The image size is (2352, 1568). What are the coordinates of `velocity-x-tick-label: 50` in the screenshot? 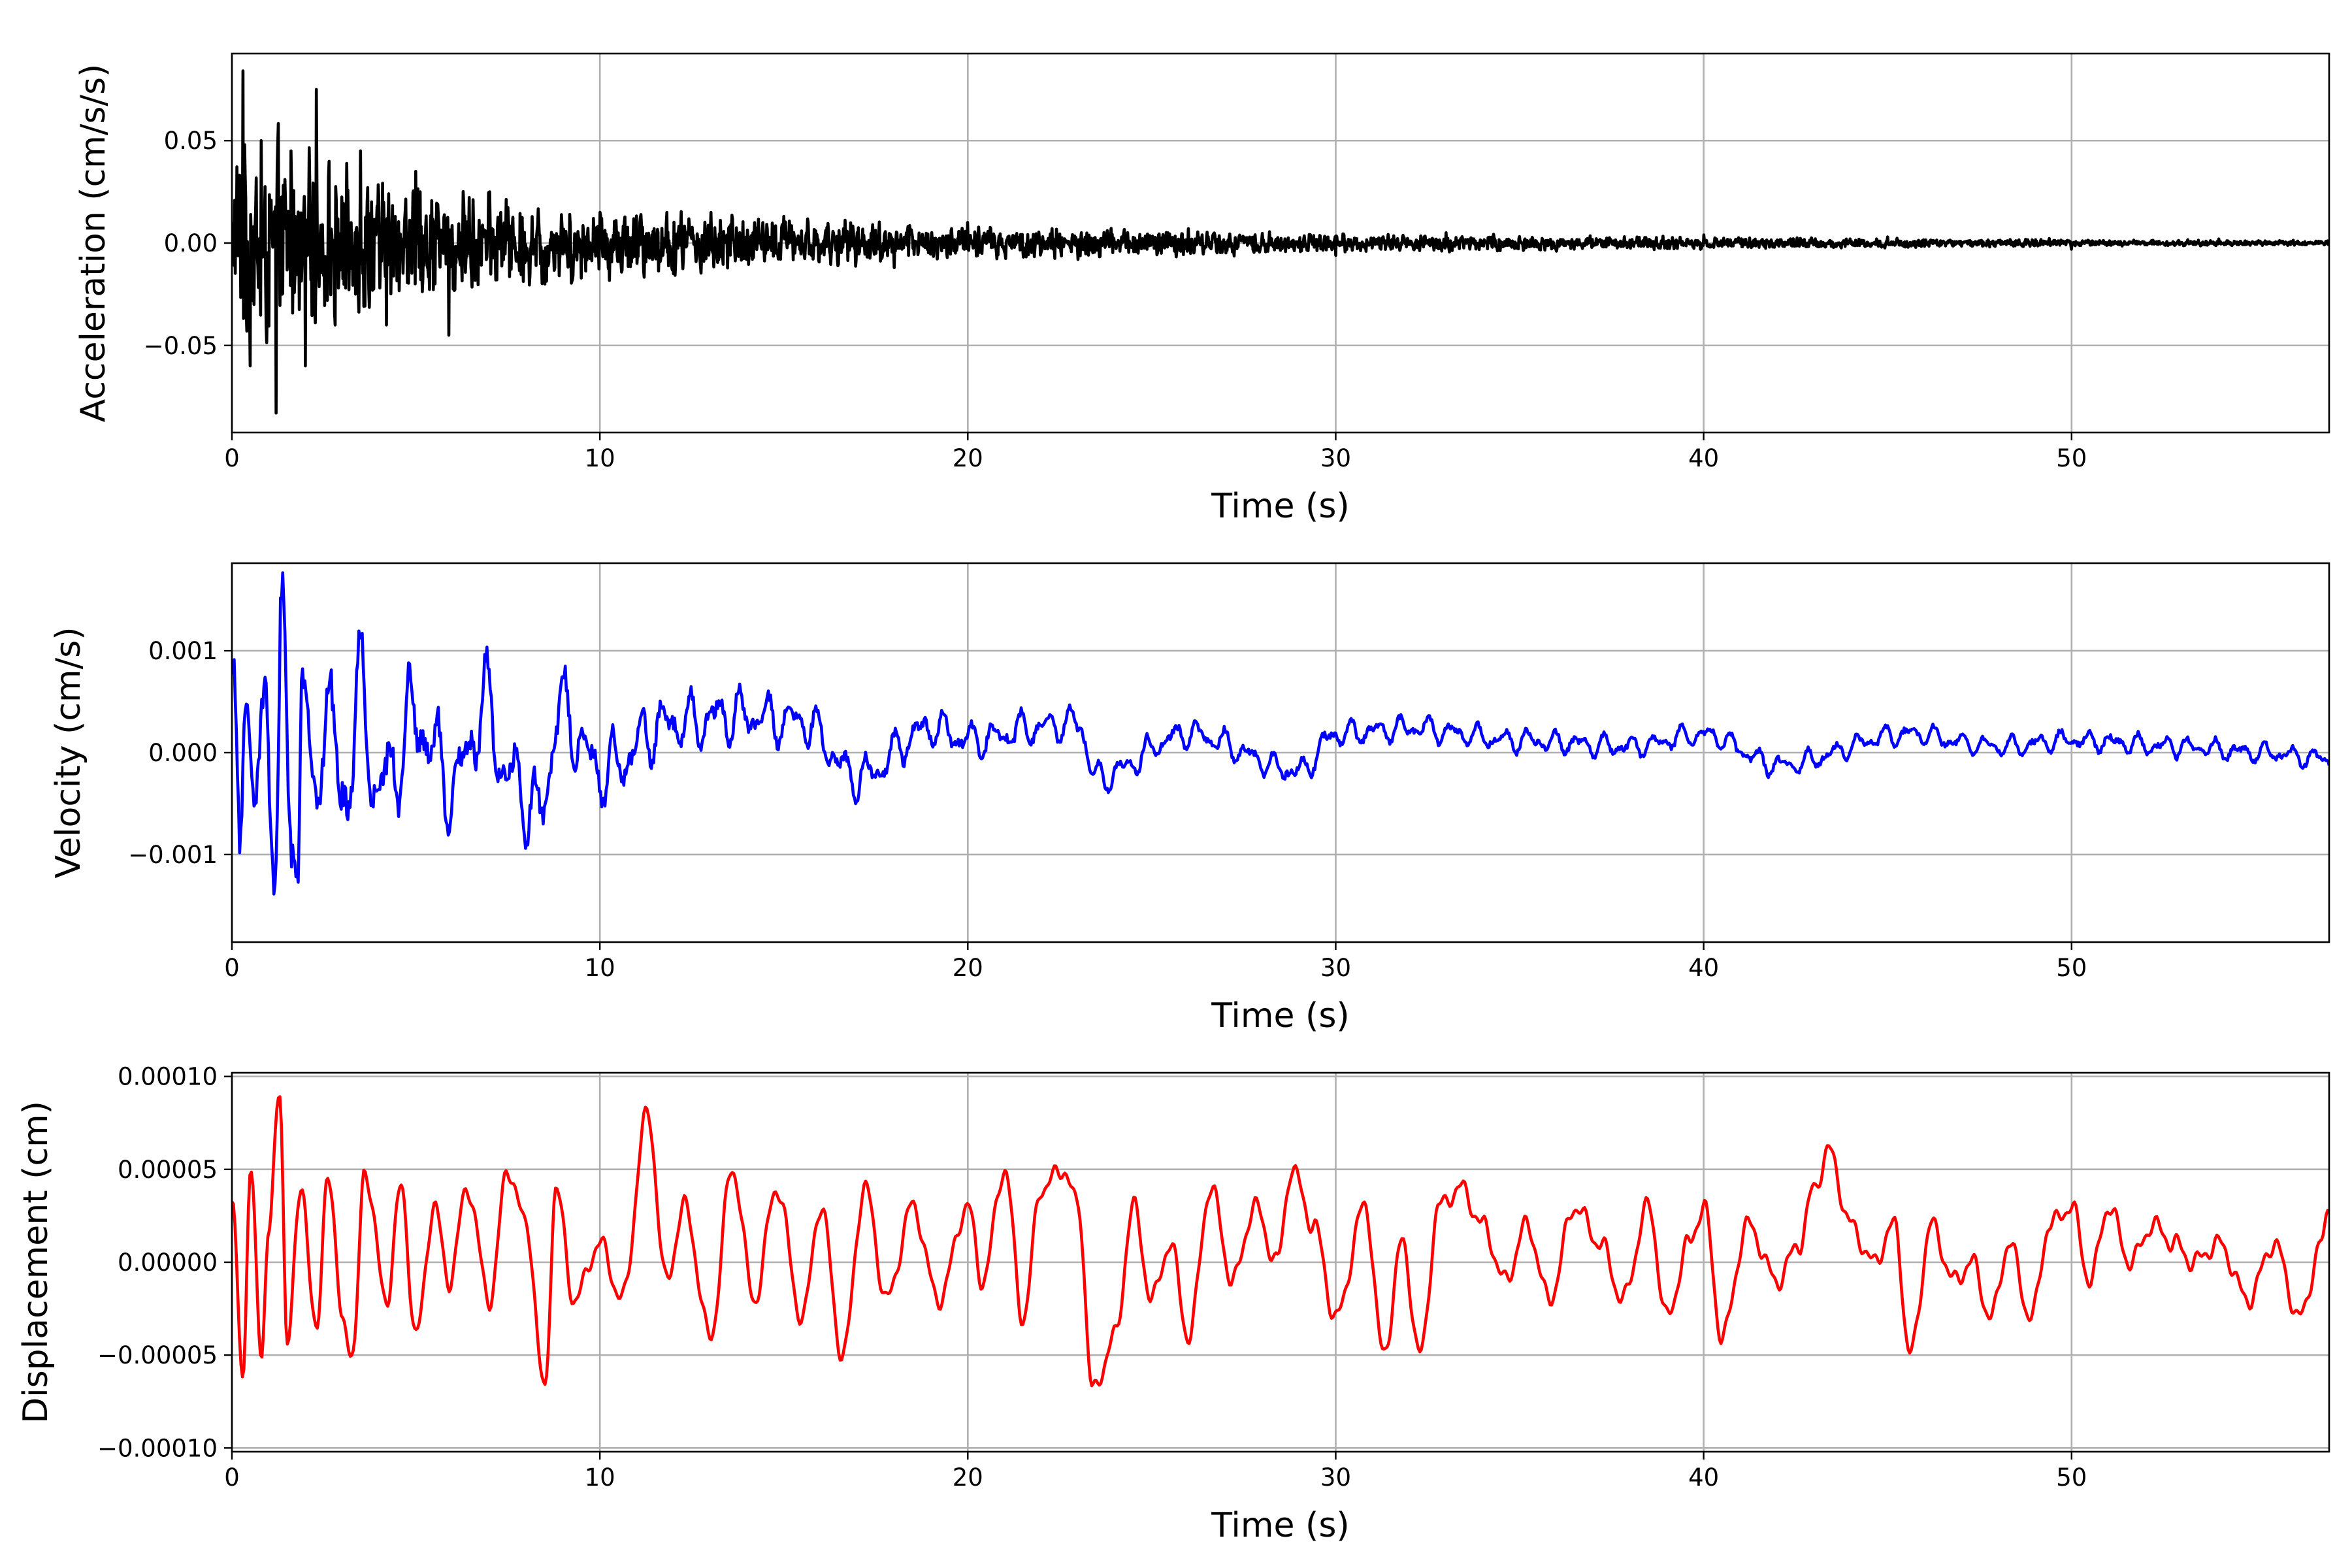 It's located at (2071, 968).